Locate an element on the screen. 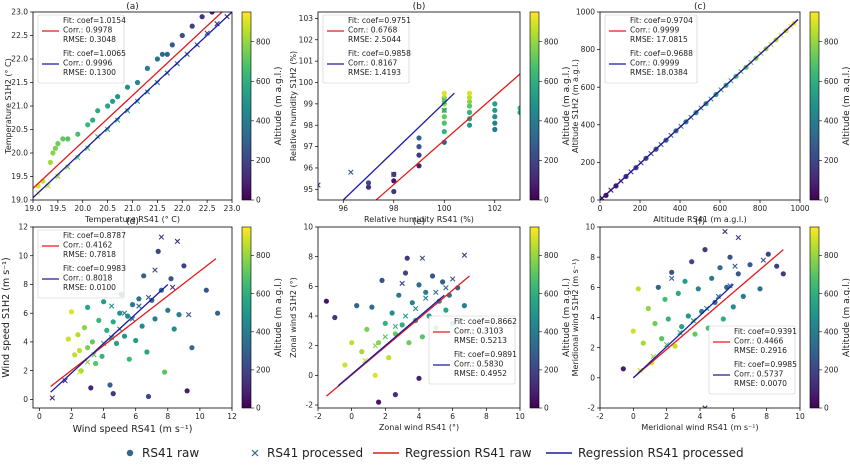  legend-text: Corr.: 0.5830 is located at coordinates (478, 364).